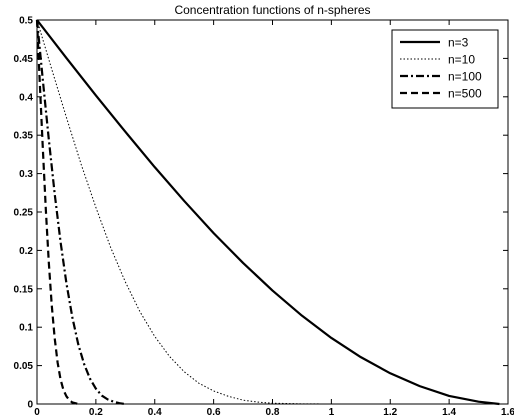  Describe the element at coordinates (465, 94) in the screenshot. I see `legend-label: n=500` at that location.